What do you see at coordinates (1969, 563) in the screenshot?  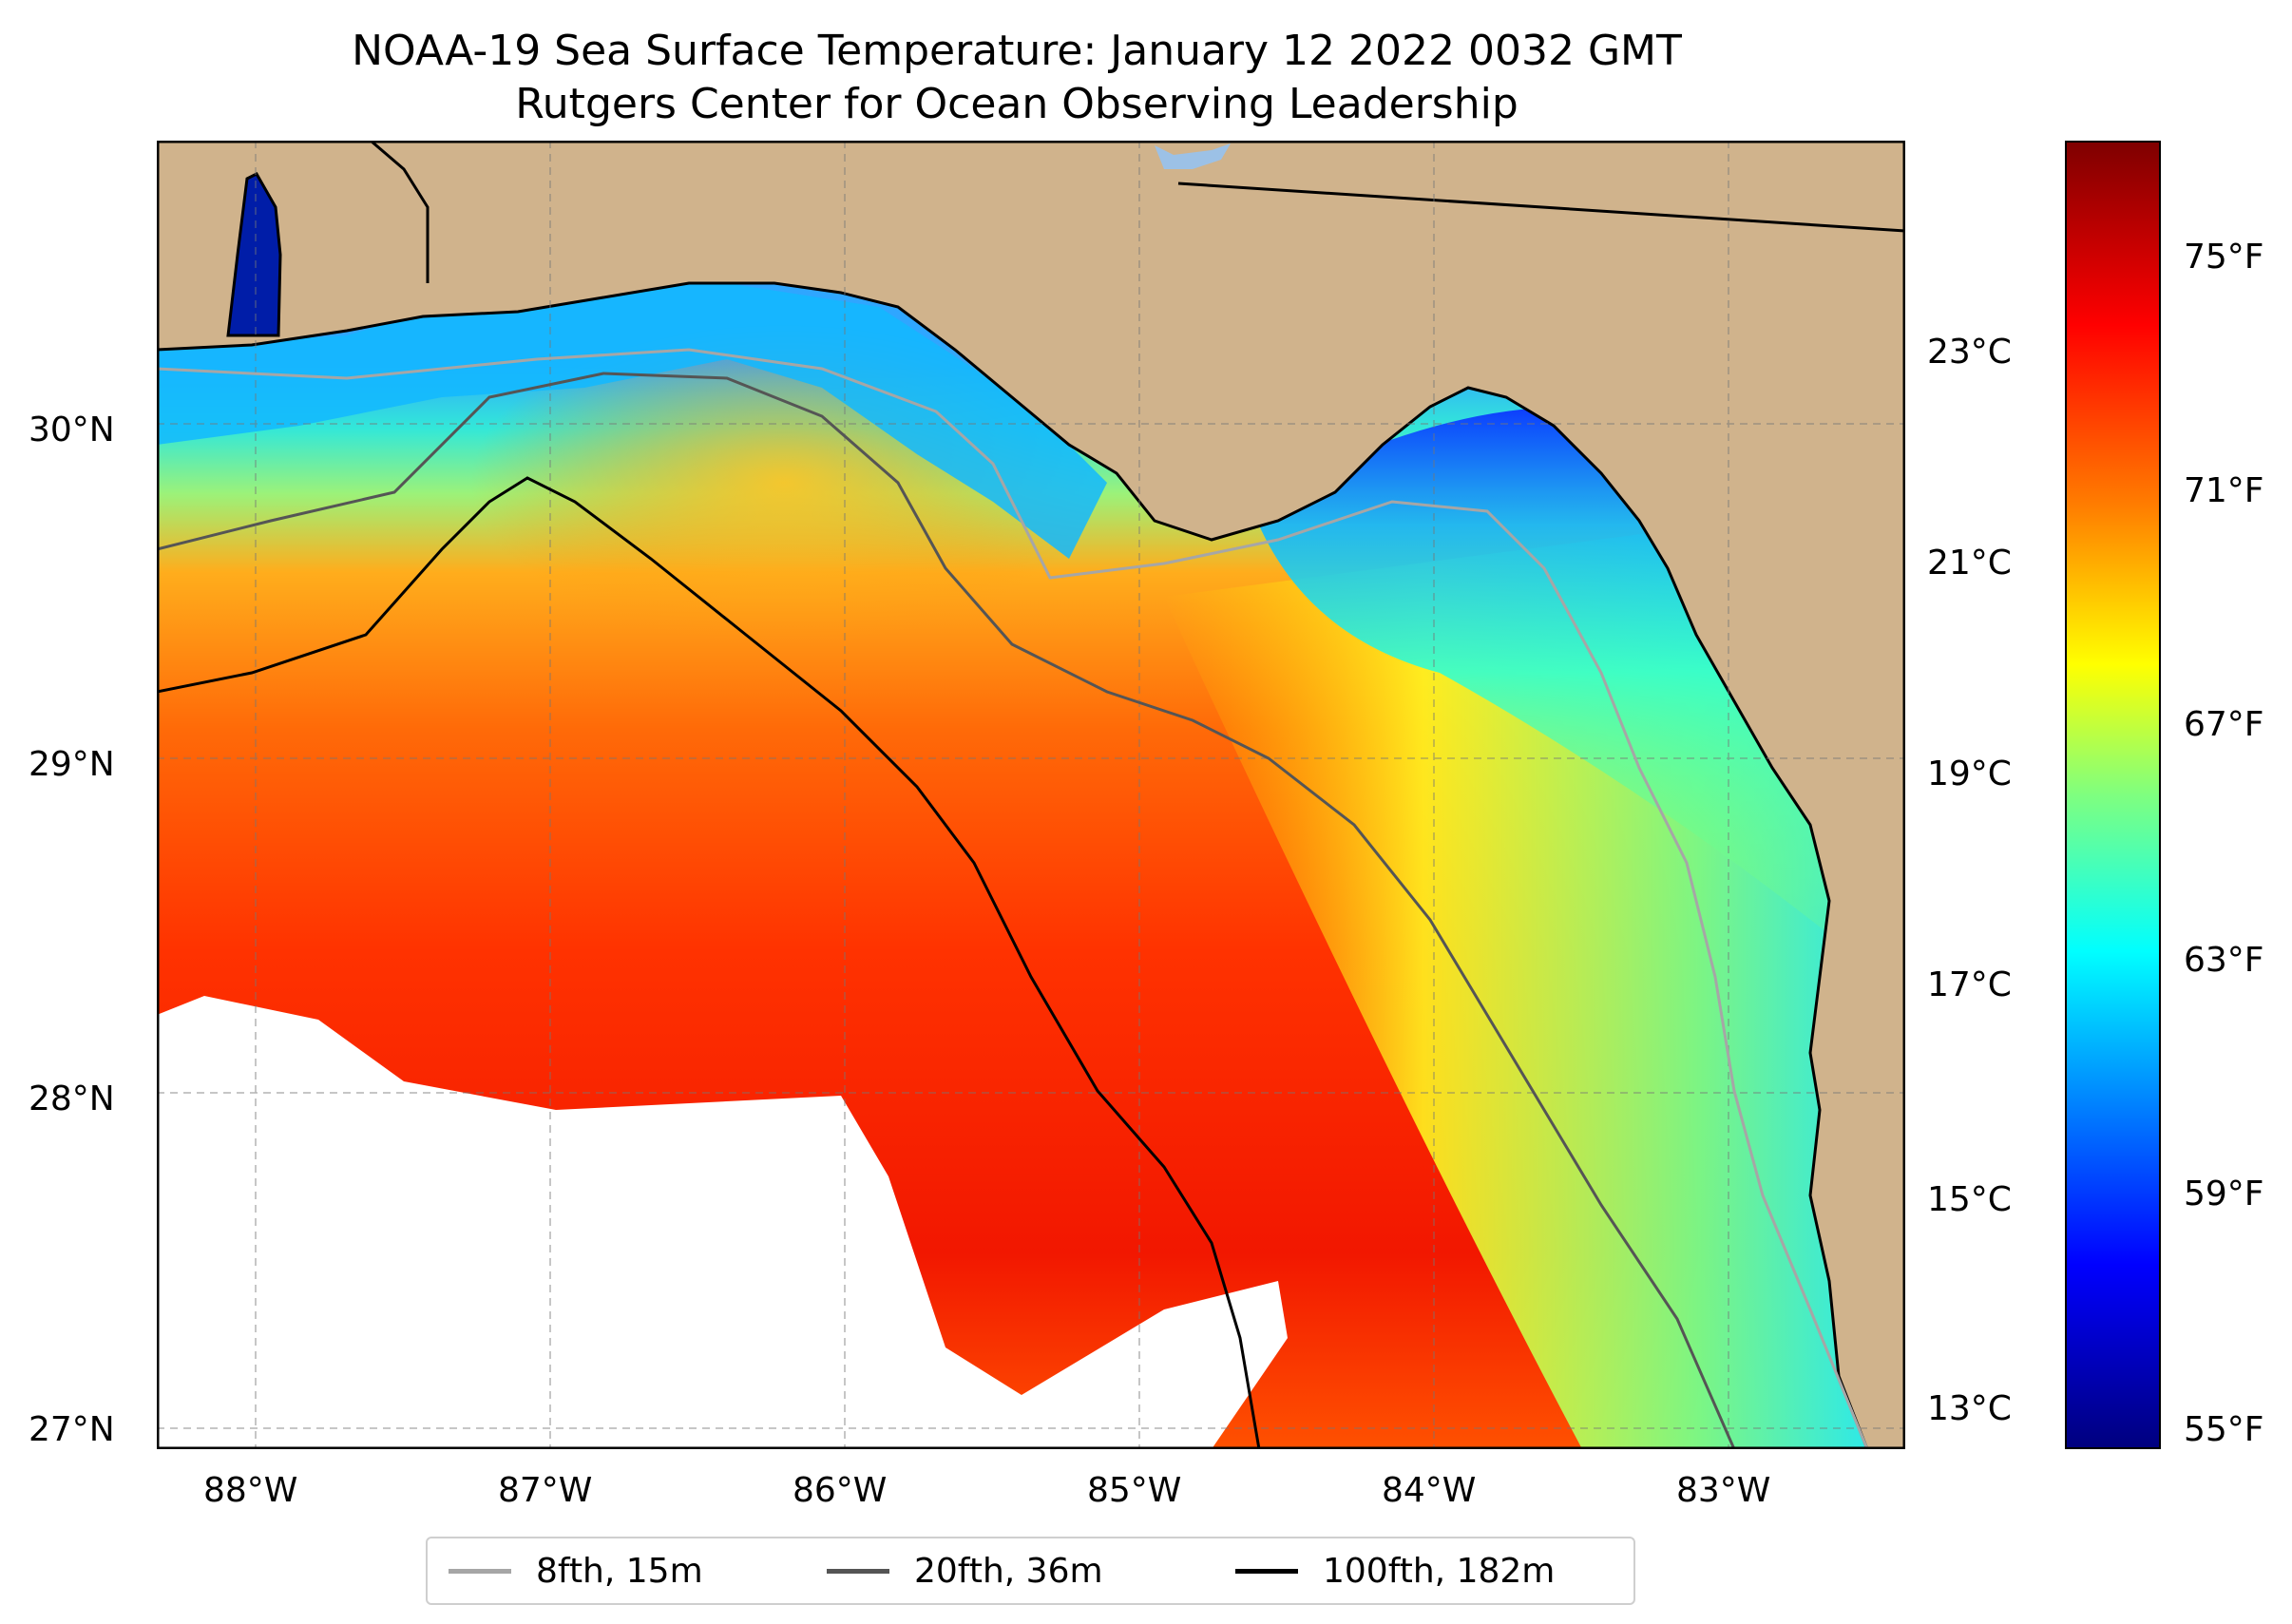 I see `colorbar-c-tick-21: 21°C` at bounding box center [1969, 563].